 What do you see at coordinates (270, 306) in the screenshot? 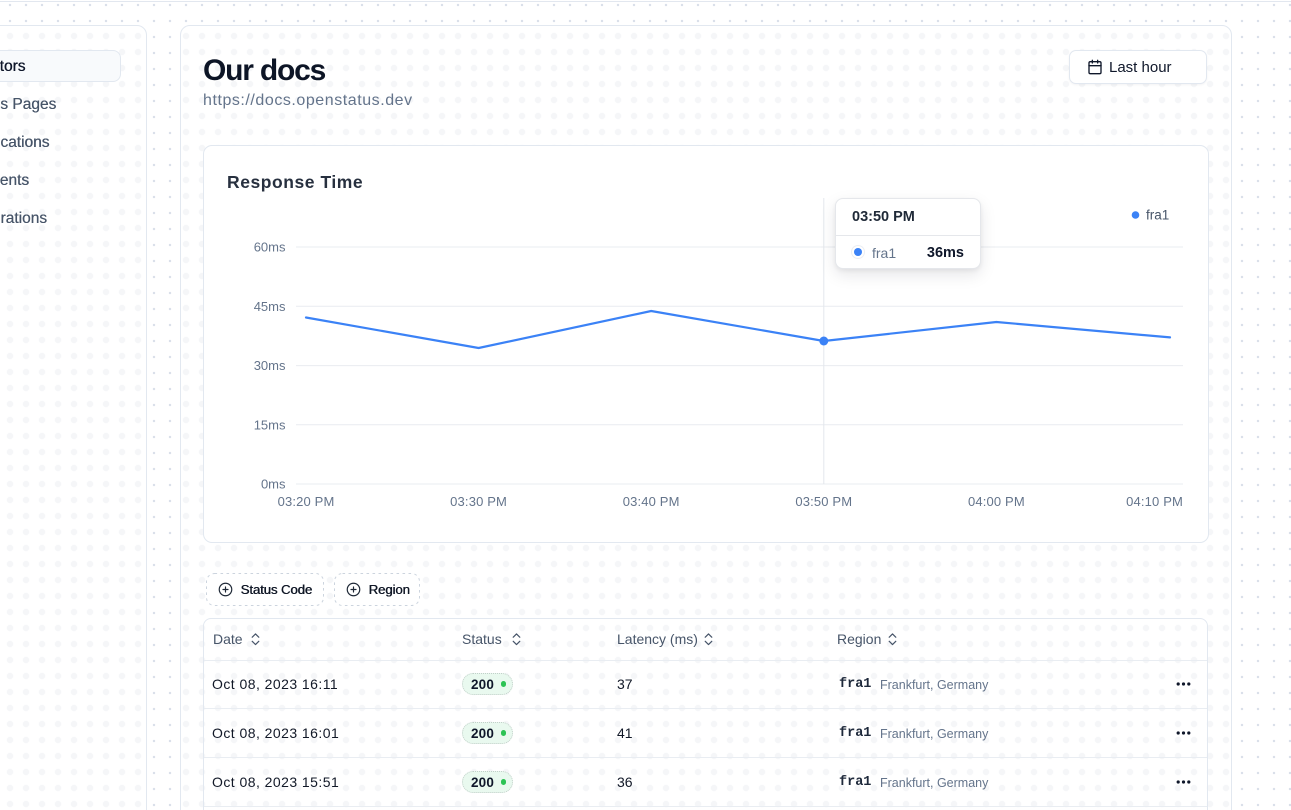
I see `svg-text: 45ms` at bounding box center [270, 306].